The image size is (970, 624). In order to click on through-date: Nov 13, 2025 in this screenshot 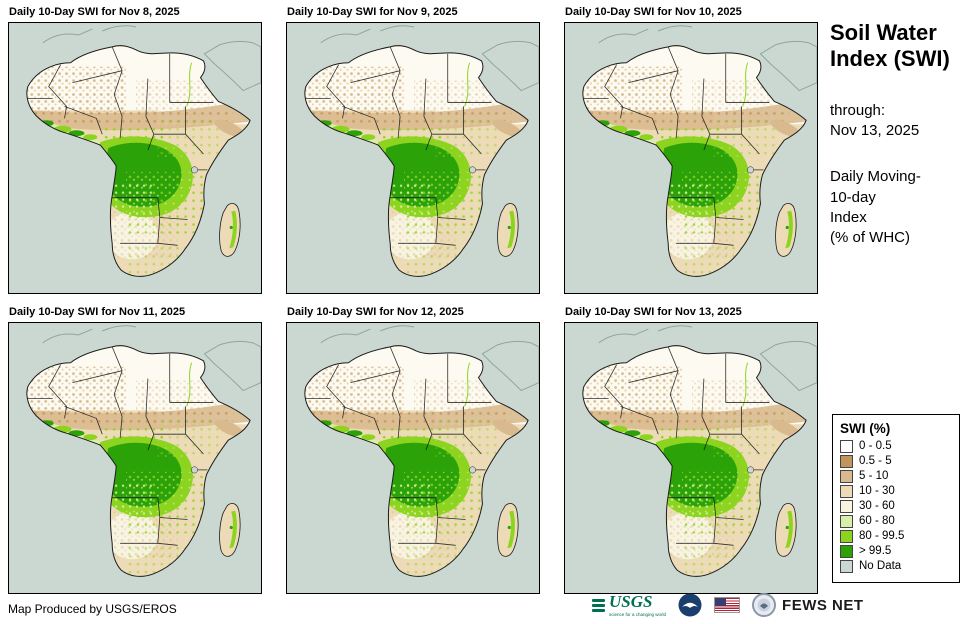, I will do `click(875, 131)`.